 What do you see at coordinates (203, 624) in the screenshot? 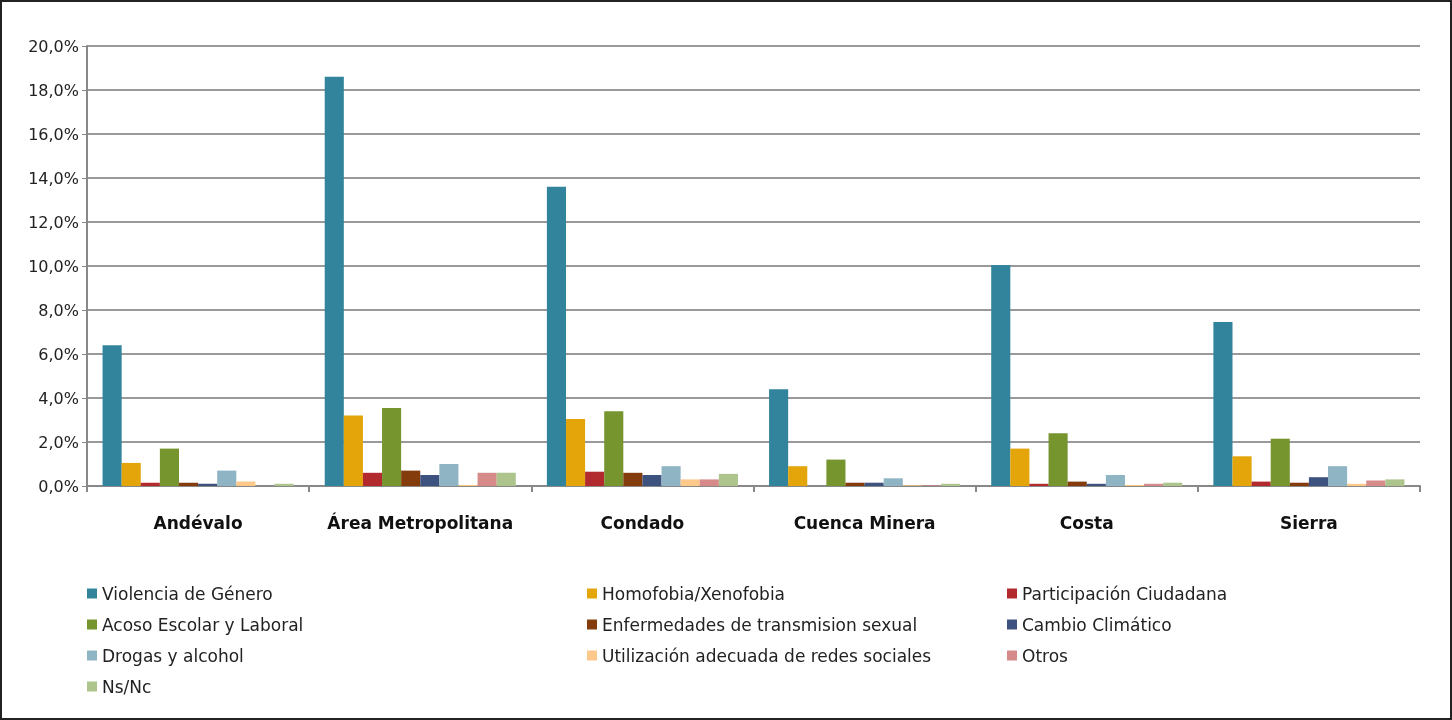
I see `legend-label: Acoso Escolar y Laboral` at bounding box center [203, 624].